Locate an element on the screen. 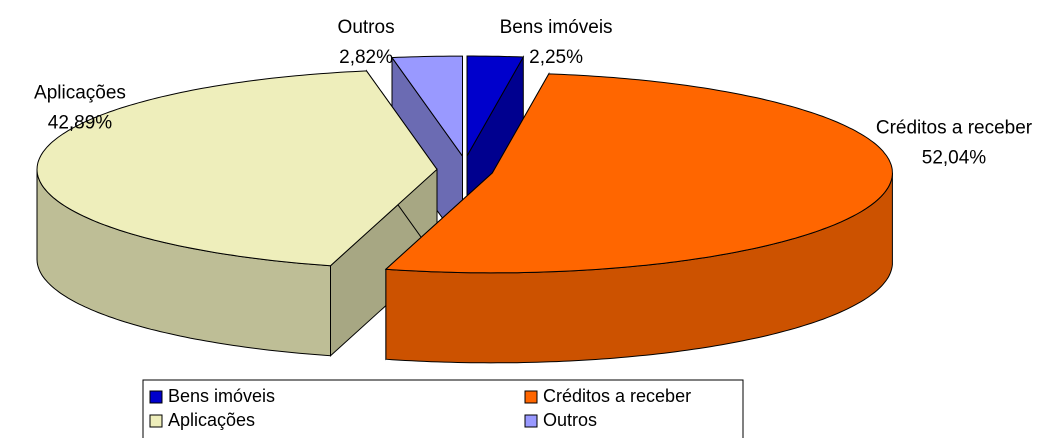  slice-value-label: 42,89% is located at coordinates (80, 123).